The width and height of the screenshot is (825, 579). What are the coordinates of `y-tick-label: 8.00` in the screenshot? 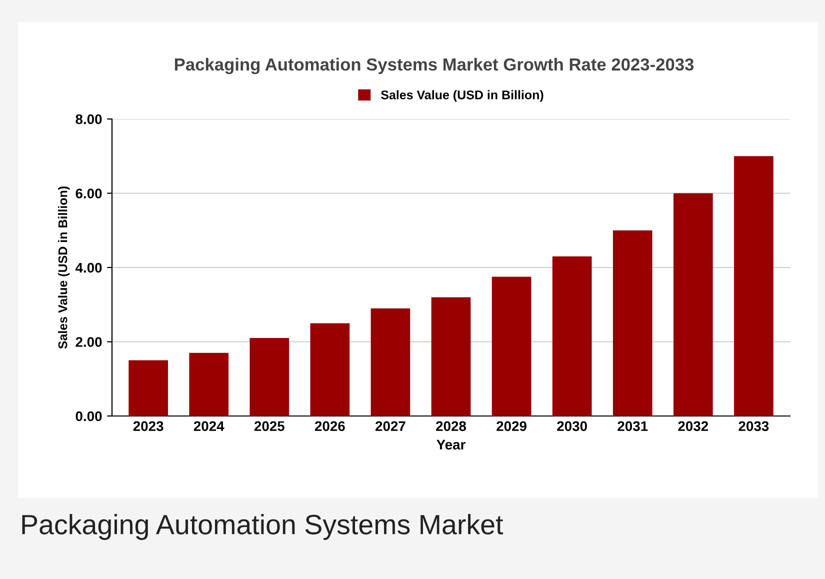 It's located at (89, 119).